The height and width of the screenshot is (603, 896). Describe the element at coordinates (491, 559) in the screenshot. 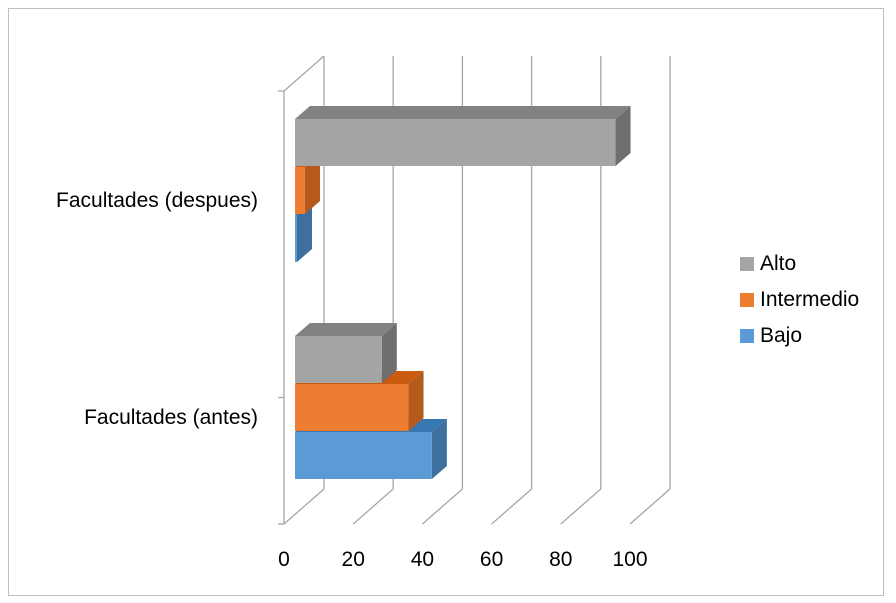

I see `x-tick-label: 60` at that location.